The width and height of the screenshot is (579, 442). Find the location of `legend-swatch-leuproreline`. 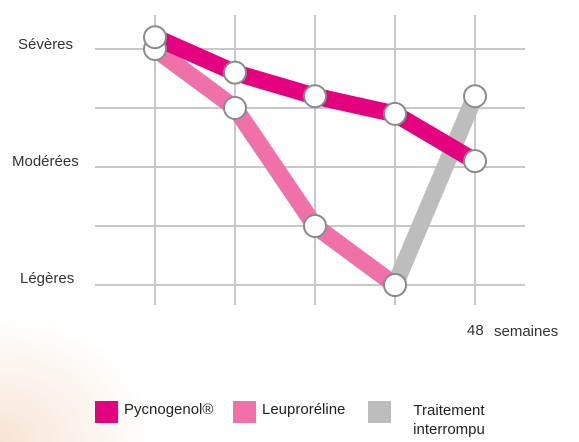

legend-swatch-leuproreline is located at coordinates (244, 412).